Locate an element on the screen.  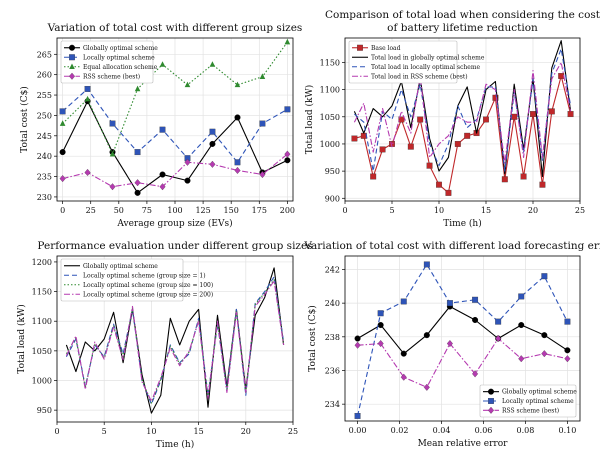
x-tick-label: 150 is located at coordinates (231, 210).